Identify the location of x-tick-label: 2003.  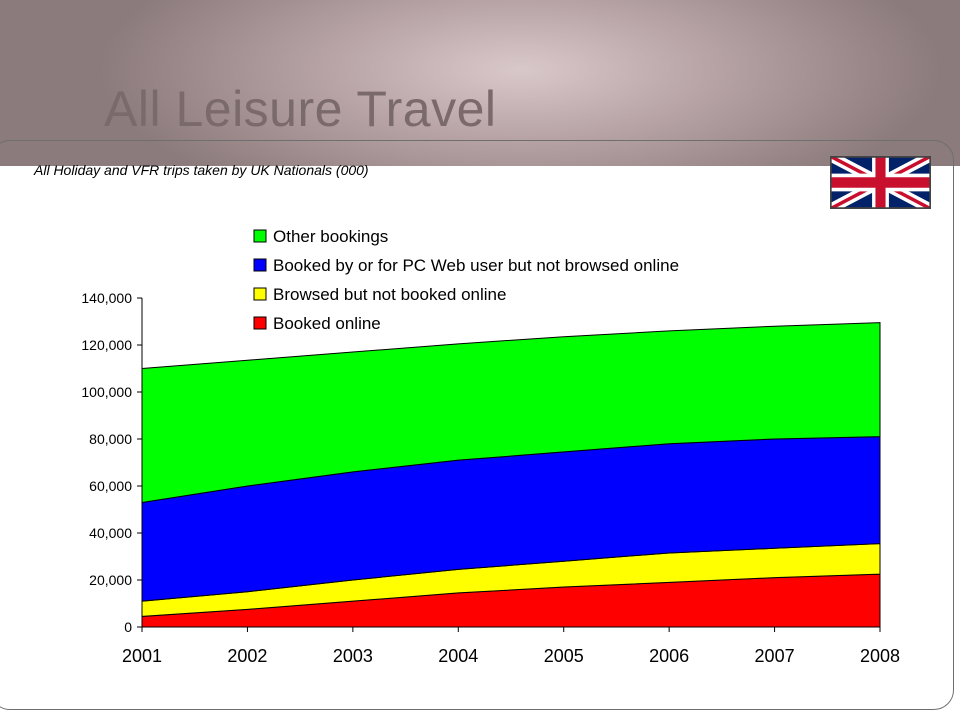
(353, 656).